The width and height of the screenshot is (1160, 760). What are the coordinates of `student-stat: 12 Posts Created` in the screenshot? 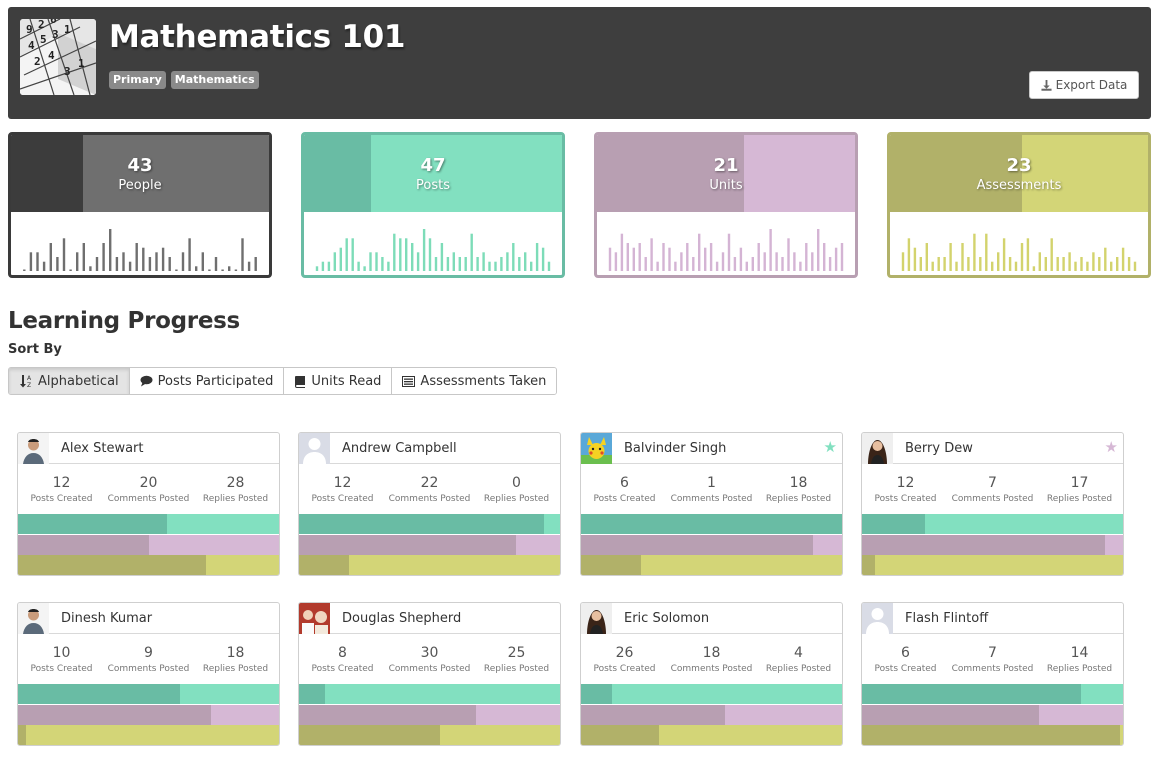 It's located at (61, 490).